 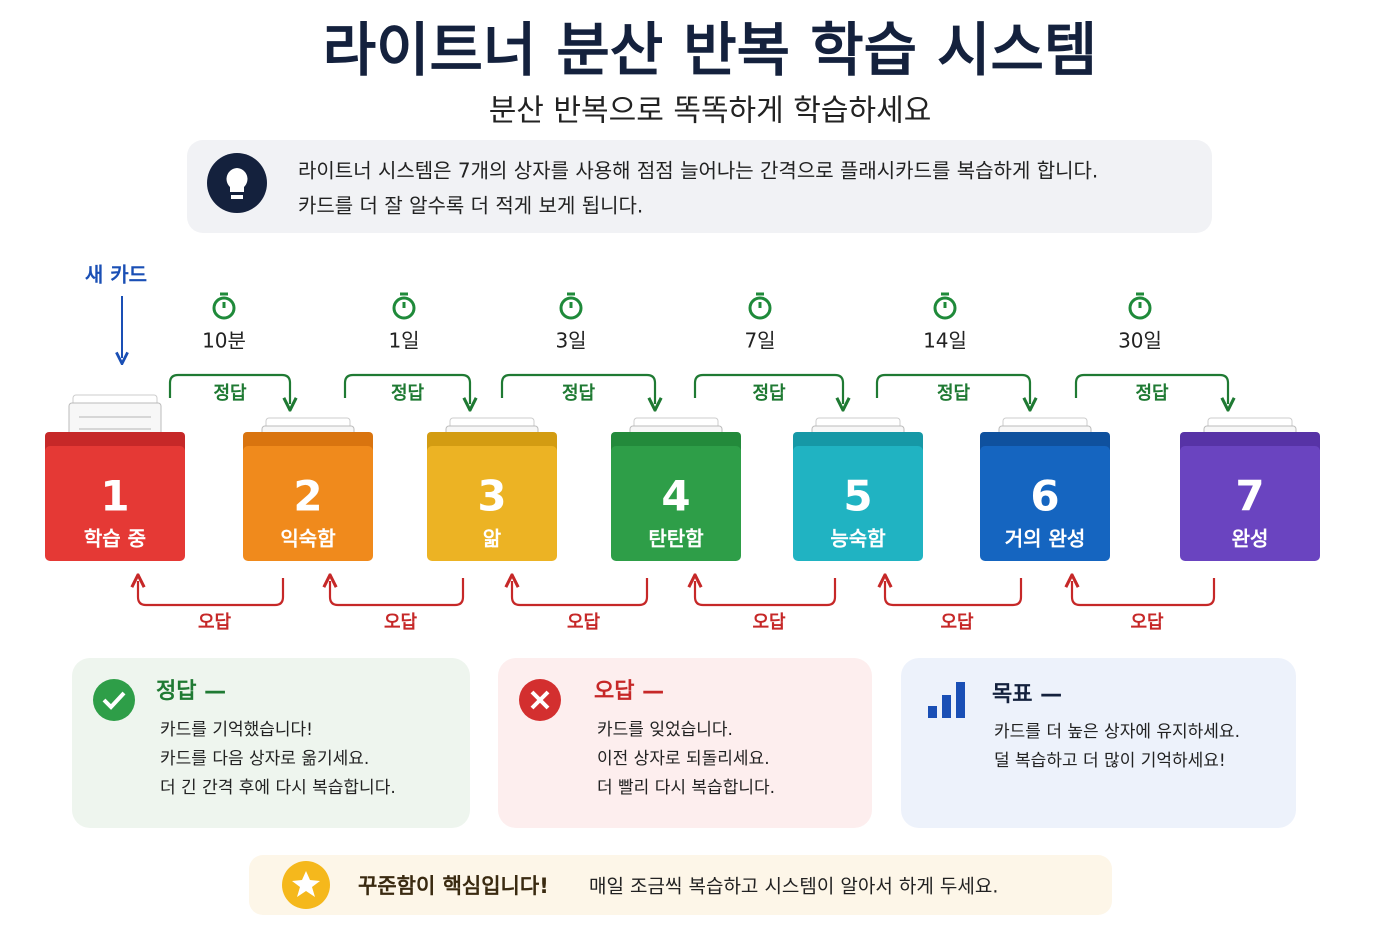 I want to click on panel-line: 이전 상자로 되돌리세요., so click(x=683, y=759).